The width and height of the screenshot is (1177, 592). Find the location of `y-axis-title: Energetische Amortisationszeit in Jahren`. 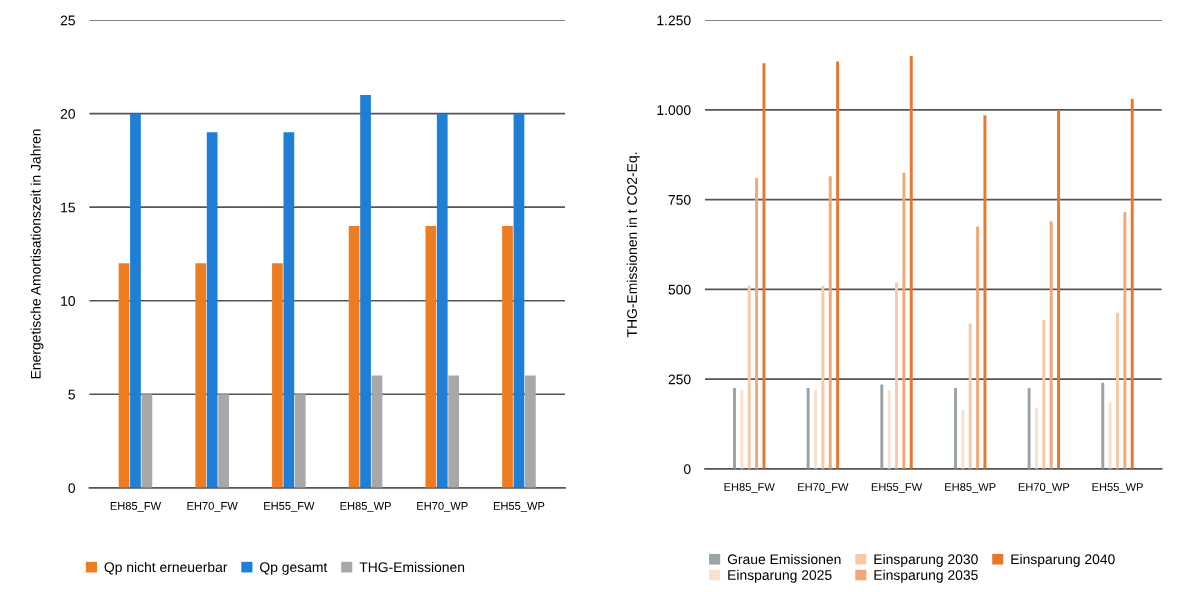

y-axis-title: Energetische Amortisationszeit in Jahren is located at coordinates (37, 254).